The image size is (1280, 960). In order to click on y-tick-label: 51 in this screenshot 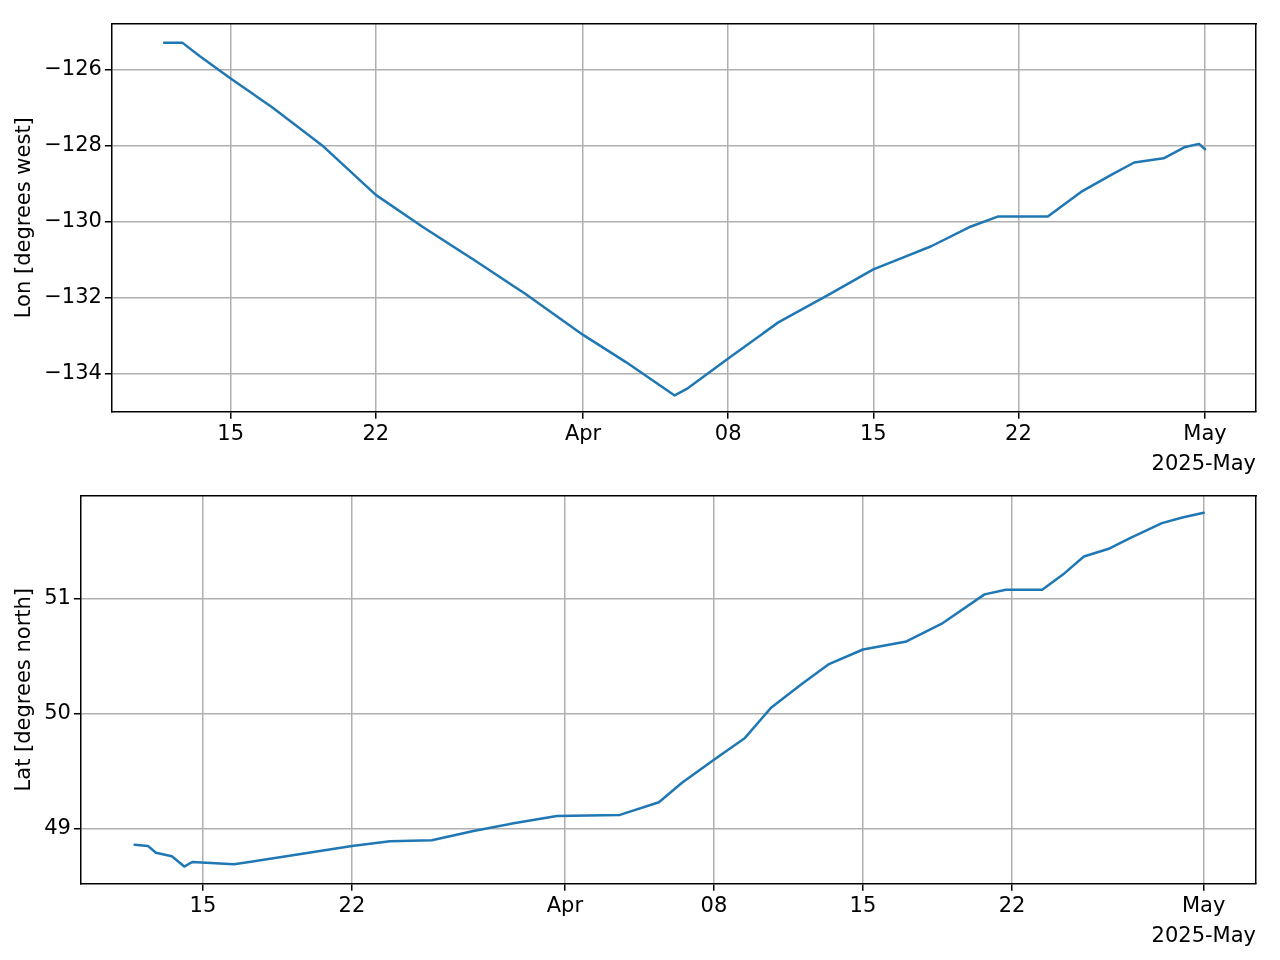, I will do `click(57, 597)`.